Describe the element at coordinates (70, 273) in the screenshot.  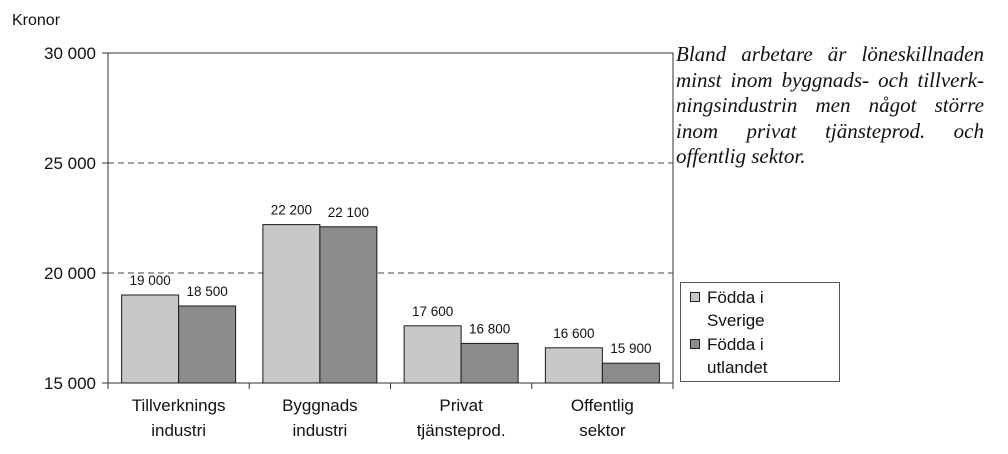
I see `y-tick-label: 20 000` at that location.